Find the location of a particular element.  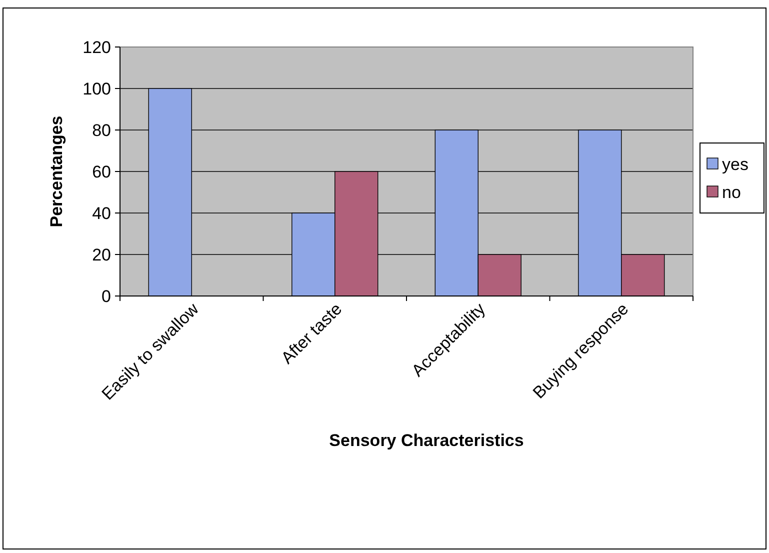

legend-label: yes is located at coordinates (735, 164).